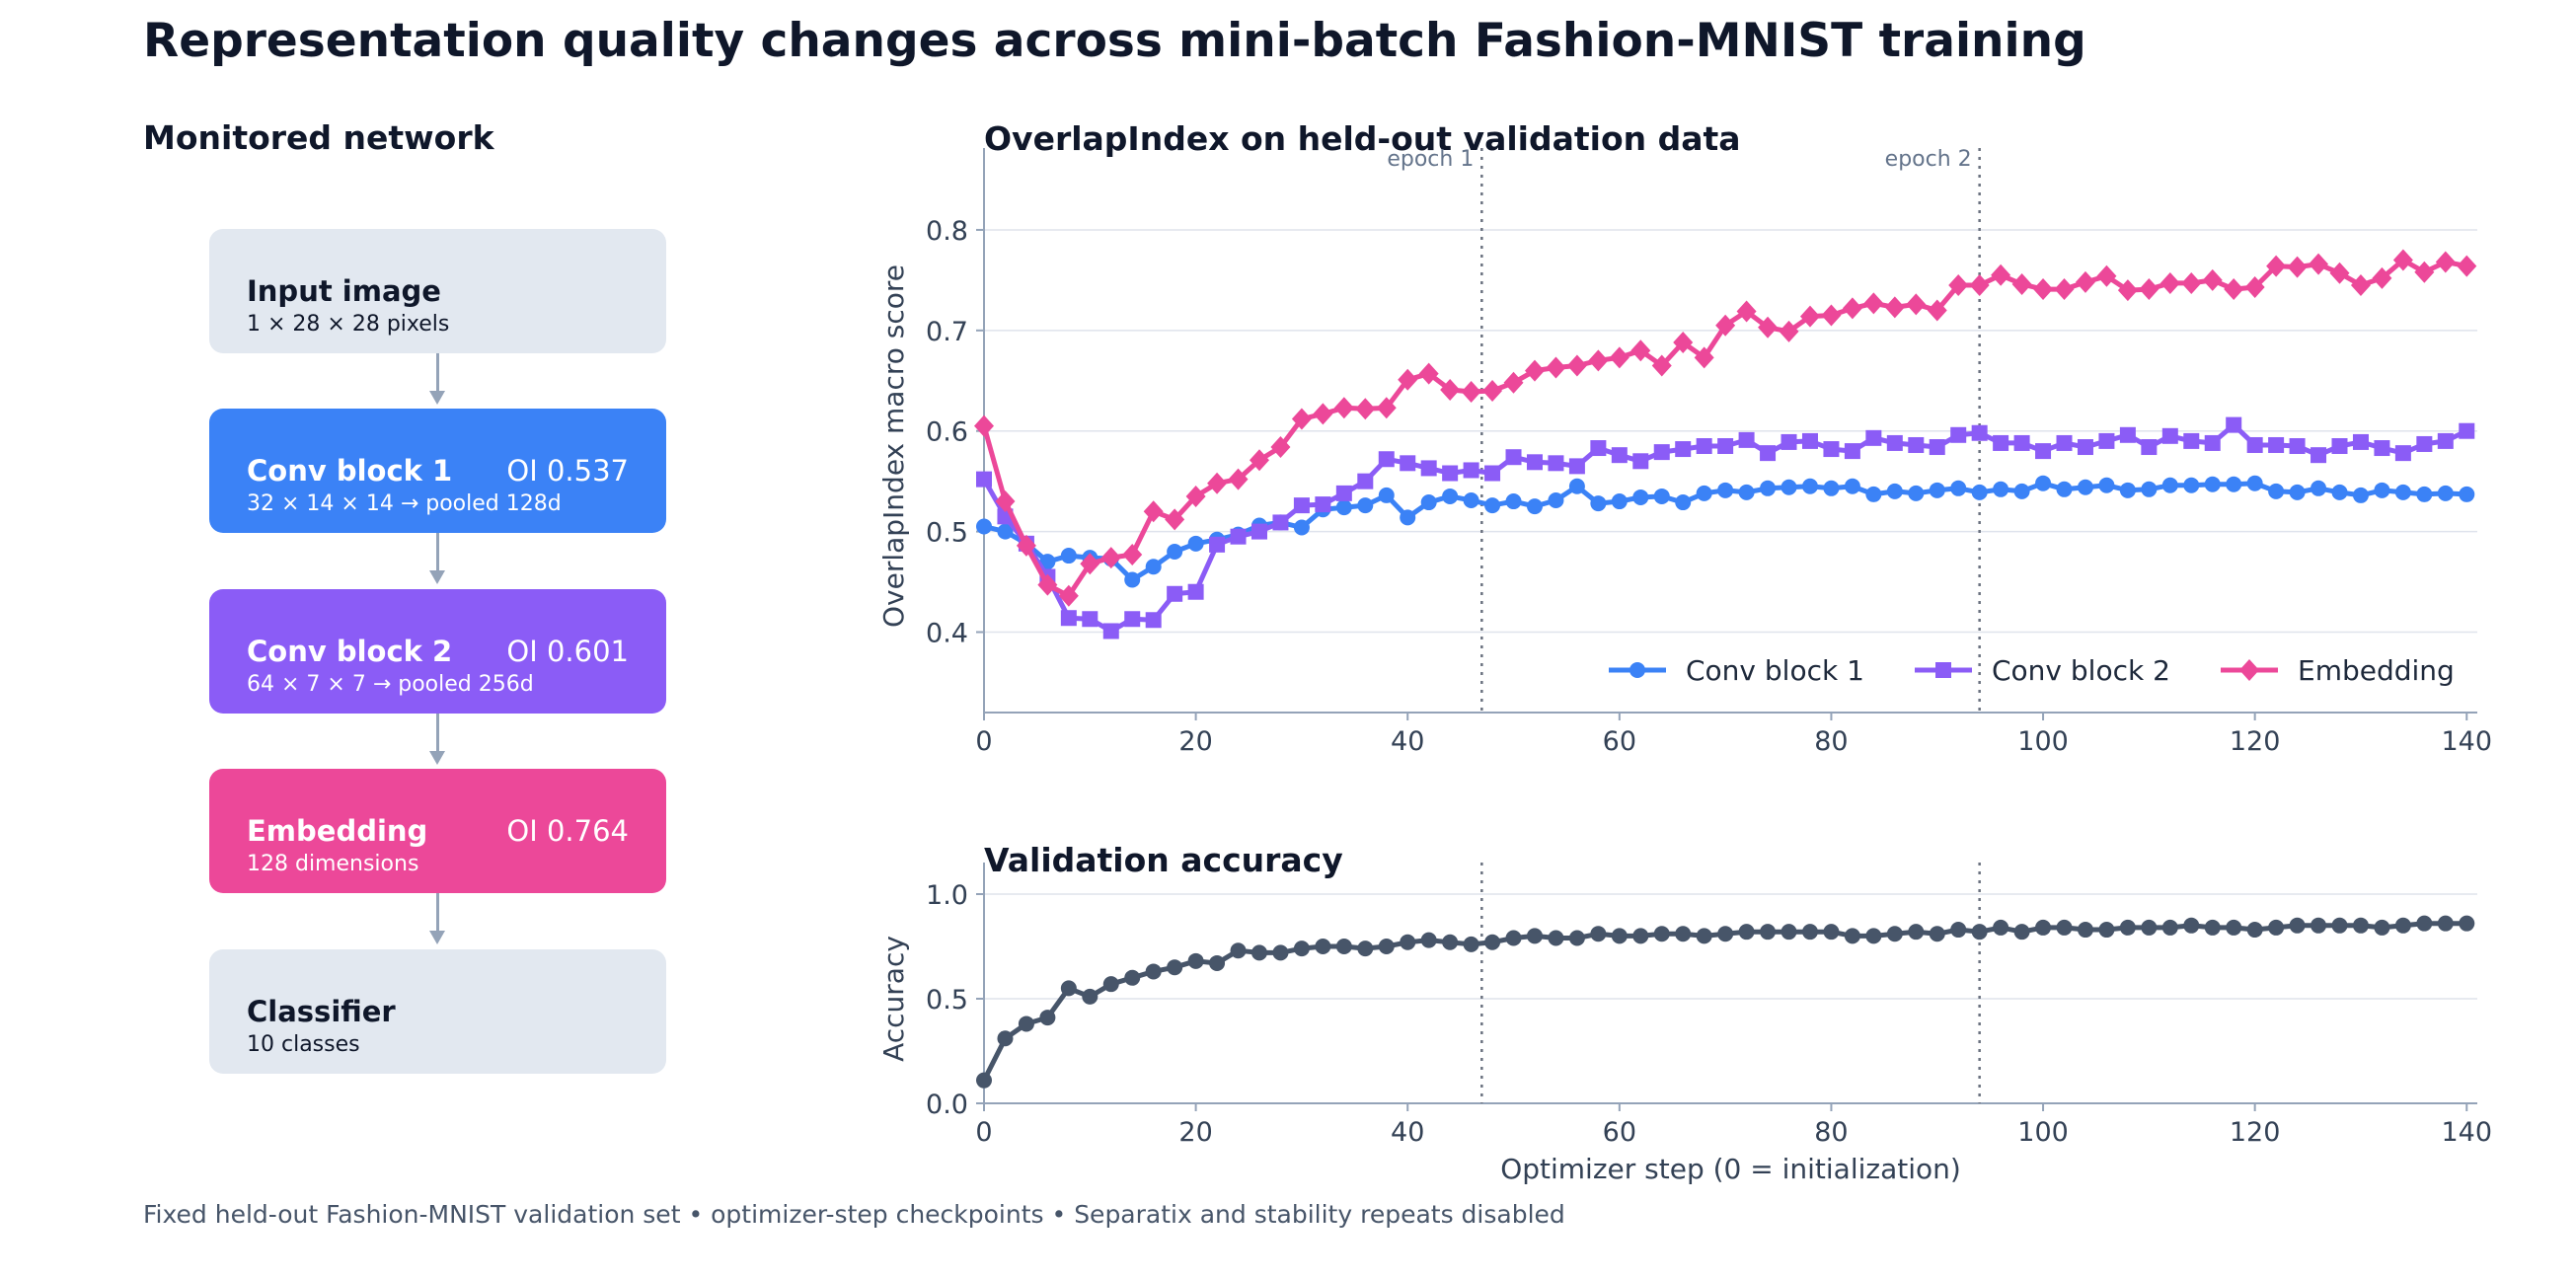  What do you see at coordinates (1726, 1002) in the screenshot?
I see `series-accuracy` at bounding box center [1726, 1002].